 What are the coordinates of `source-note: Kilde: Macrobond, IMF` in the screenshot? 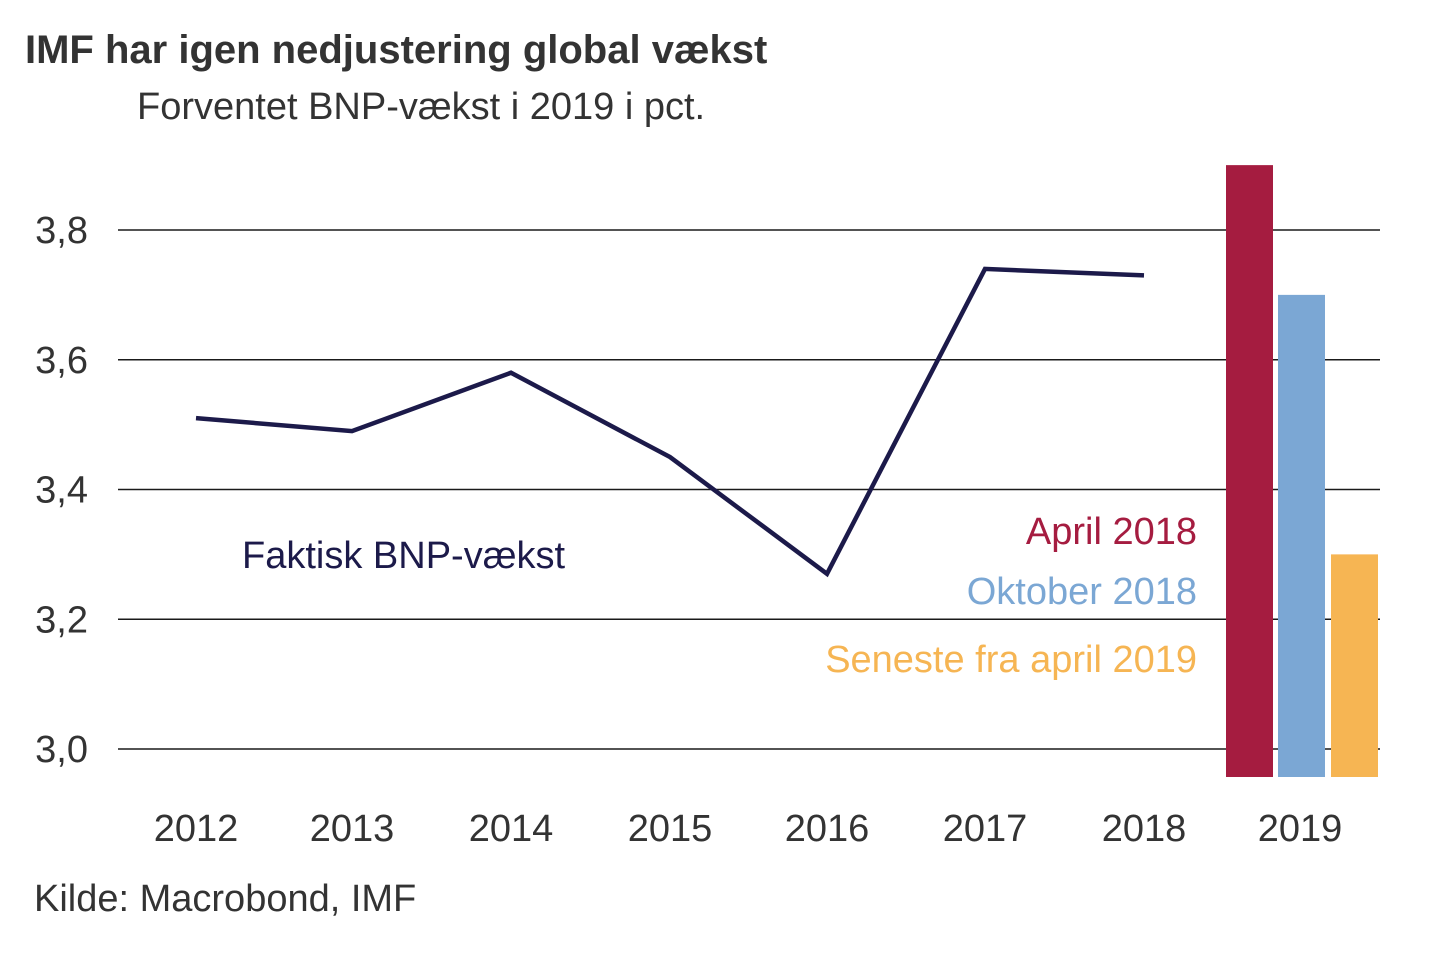 It's located at (225, 899).